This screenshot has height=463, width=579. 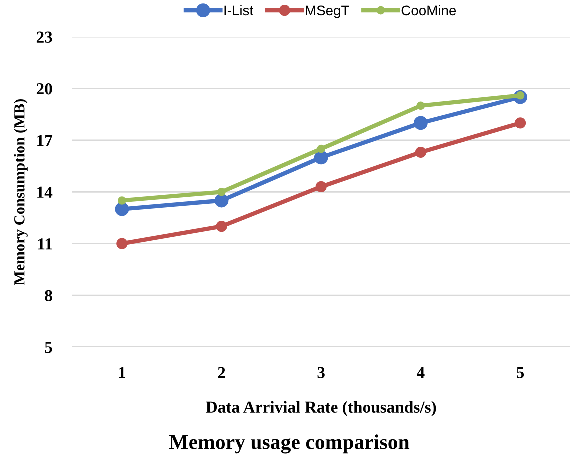 What do you see at coordinates (44, 37) in the screenshot?
I see `y-tick-label: 23` at bounding box center [44, 37].